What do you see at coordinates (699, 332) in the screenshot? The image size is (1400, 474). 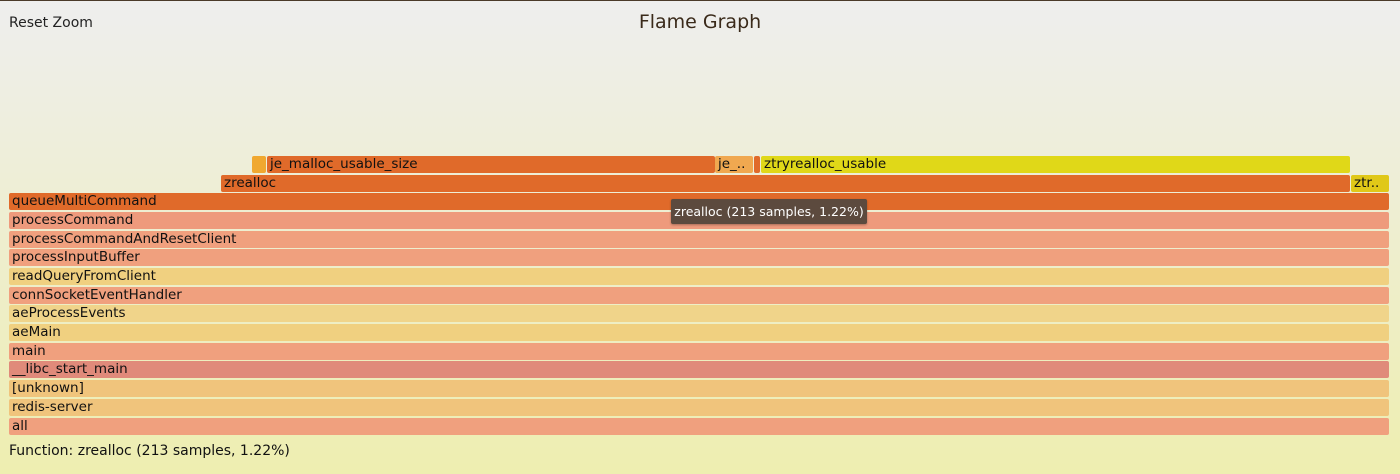 I see `frame-aemain: aeMain` at bounding box center [699, 332].